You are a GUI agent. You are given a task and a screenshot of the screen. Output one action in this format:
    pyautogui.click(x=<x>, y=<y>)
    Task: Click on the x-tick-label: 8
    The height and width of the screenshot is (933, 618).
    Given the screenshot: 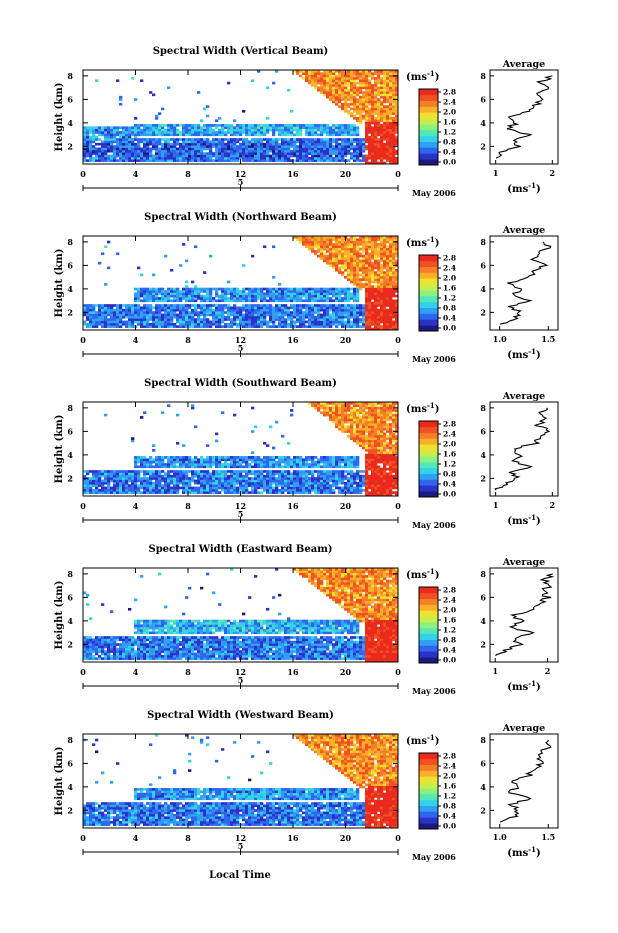 What is the action you would take?
    pyautogui.click(x=188, y=174)
    